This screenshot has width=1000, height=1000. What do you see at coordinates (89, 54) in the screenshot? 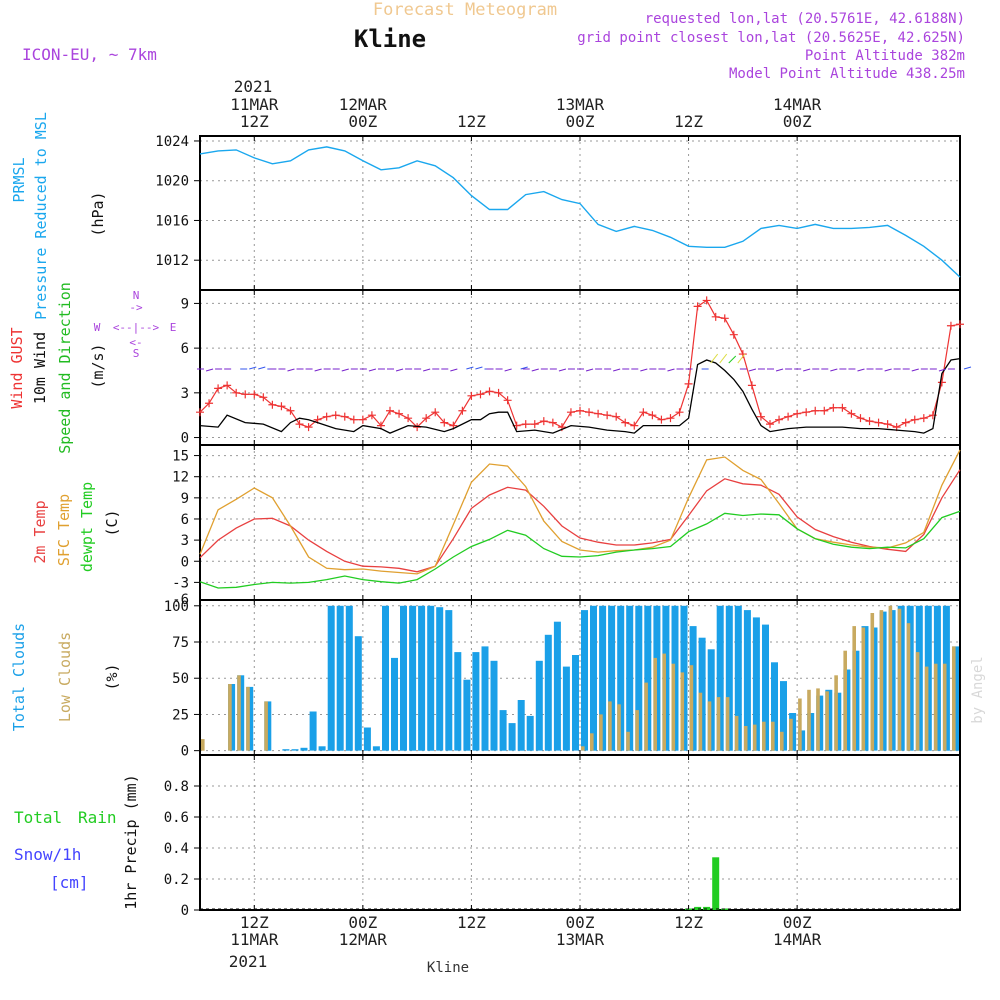
I see `model-label: ICON-EU, ~ 7km` at bounding box center [89, 54].